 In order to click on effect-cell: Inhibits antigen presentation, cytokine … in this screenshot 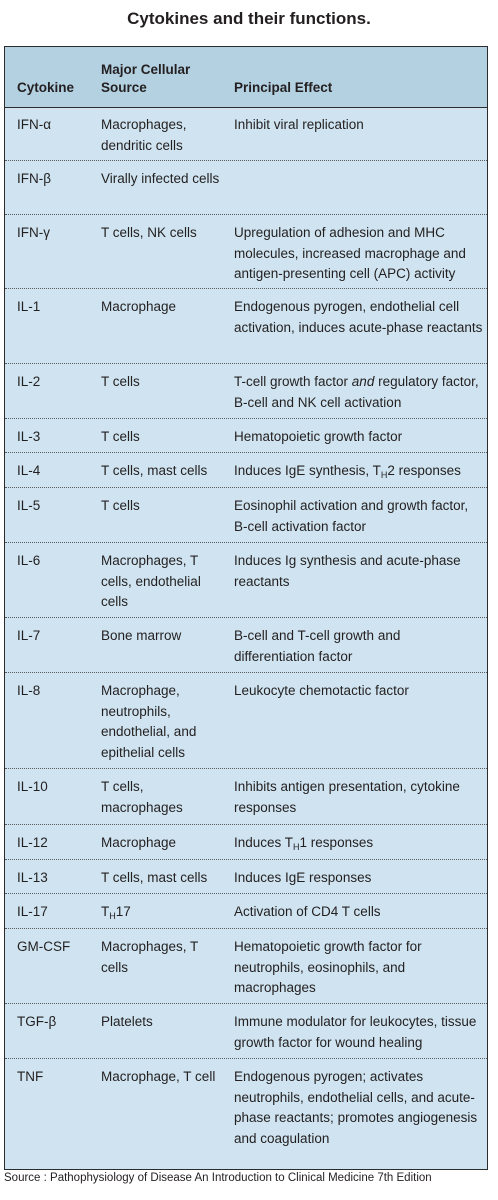, I will do `click(347, 797)`.